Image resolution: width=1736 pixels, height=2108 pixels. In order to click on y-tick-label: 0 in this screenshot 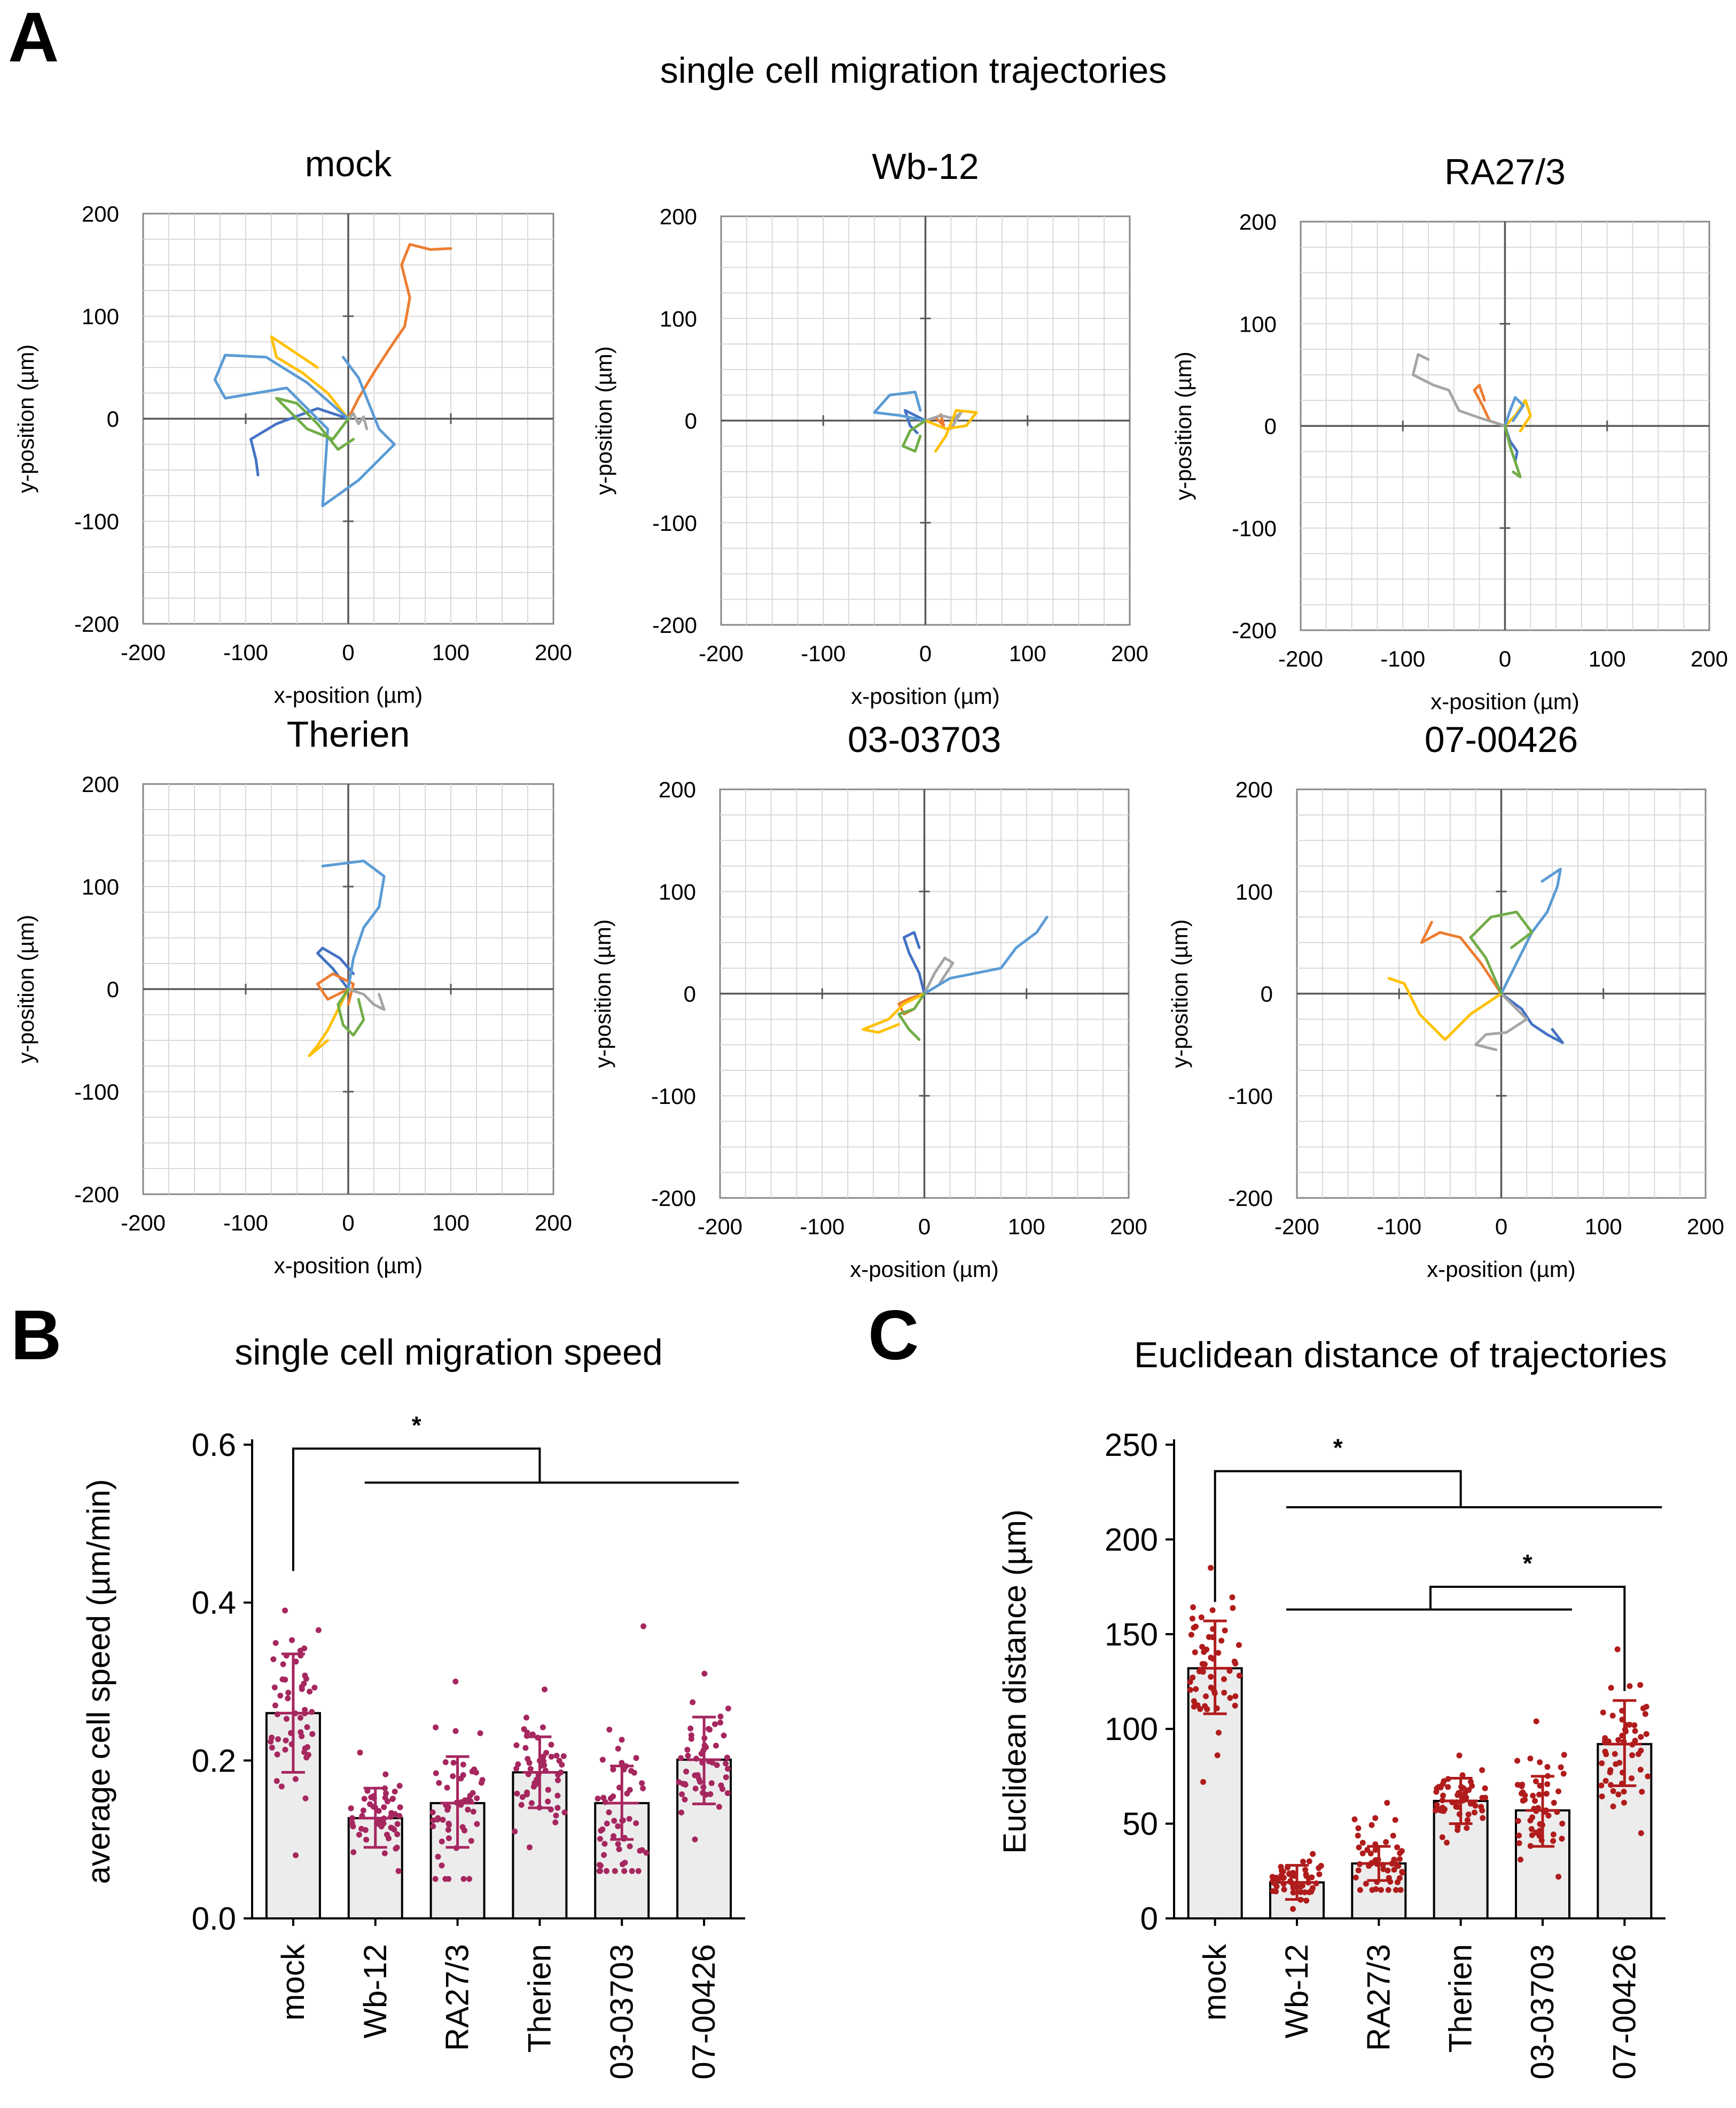, I will do `click(1271, 426)`.